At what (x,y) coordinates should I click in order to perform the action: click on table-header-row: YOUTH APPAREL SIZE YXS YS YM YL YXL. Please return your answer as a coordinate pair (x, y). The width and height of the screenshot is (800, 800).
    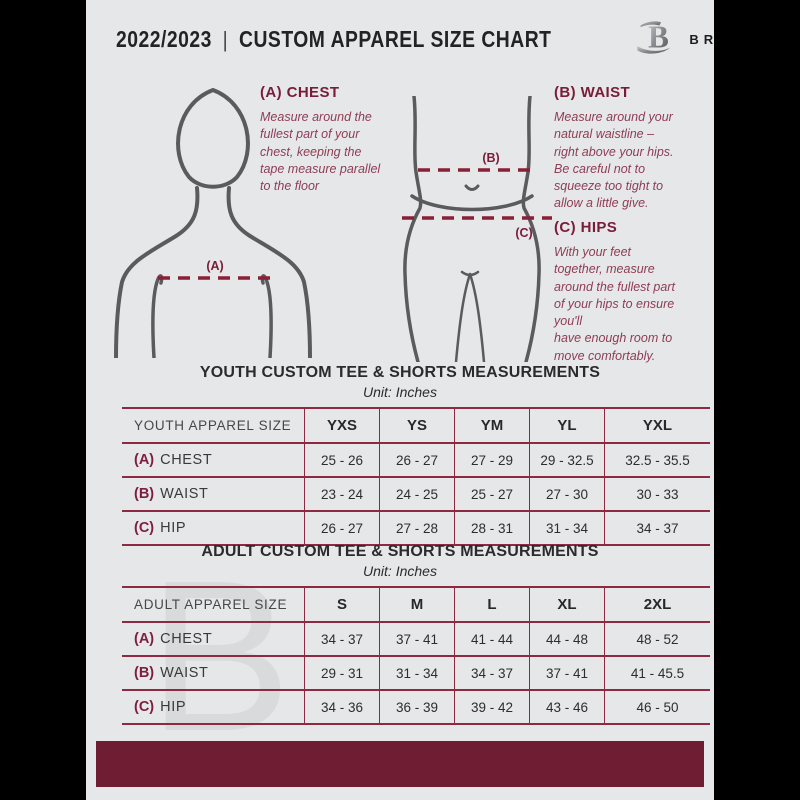
    Looking at the image, I should click on (416, 424).